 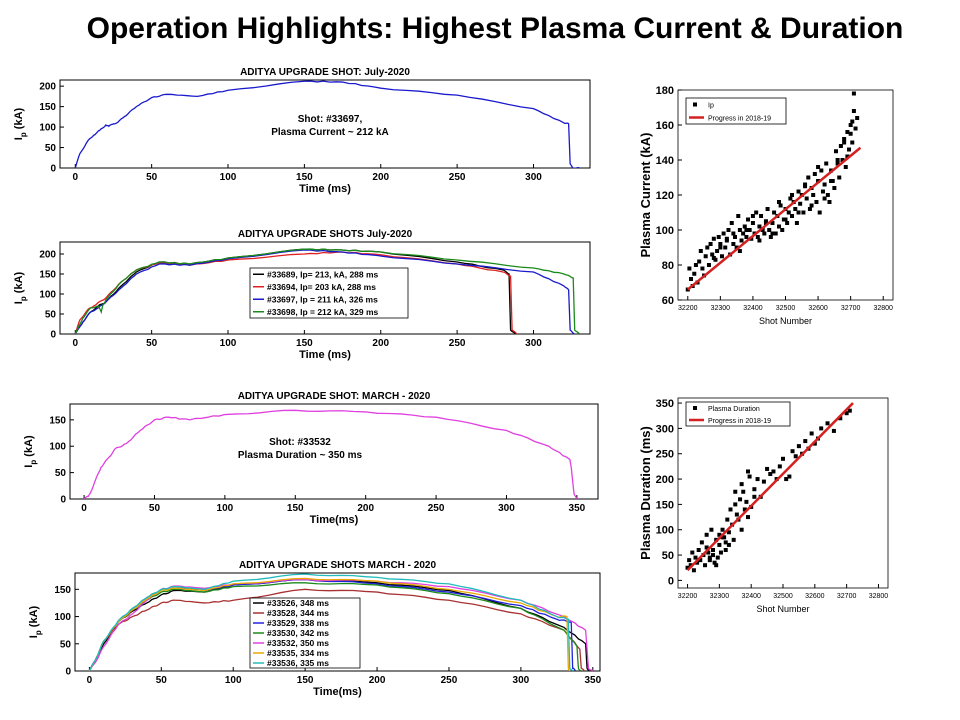 I want to click on legend-swatch, so click(x=695, y=104).